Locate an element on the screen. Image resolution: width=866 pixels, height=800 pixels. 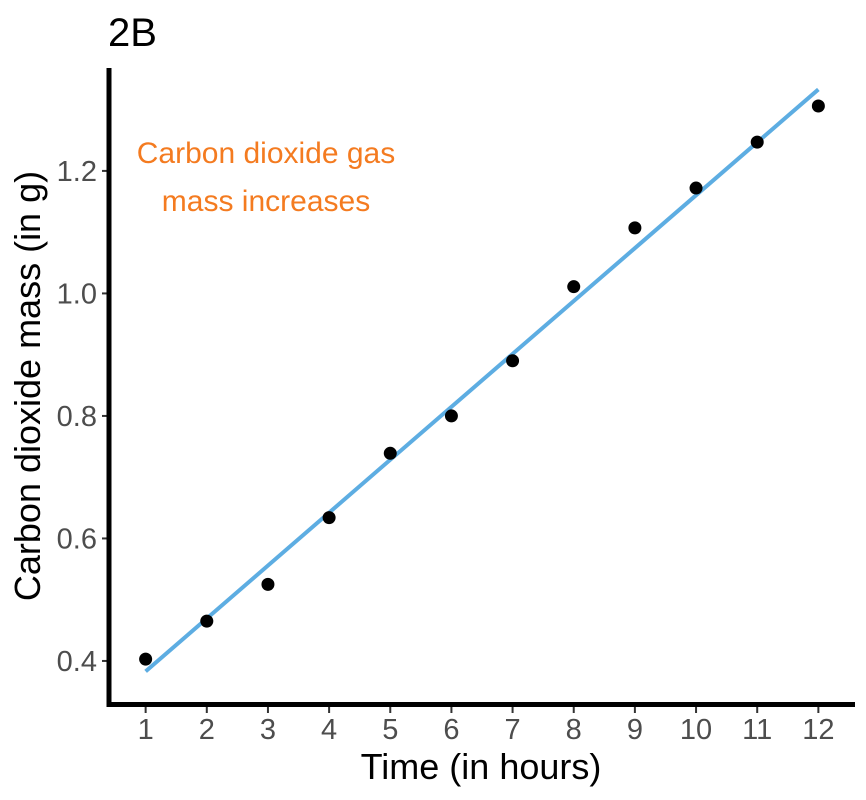
x-tick-label: 2 is located at coordinates (207, 730).